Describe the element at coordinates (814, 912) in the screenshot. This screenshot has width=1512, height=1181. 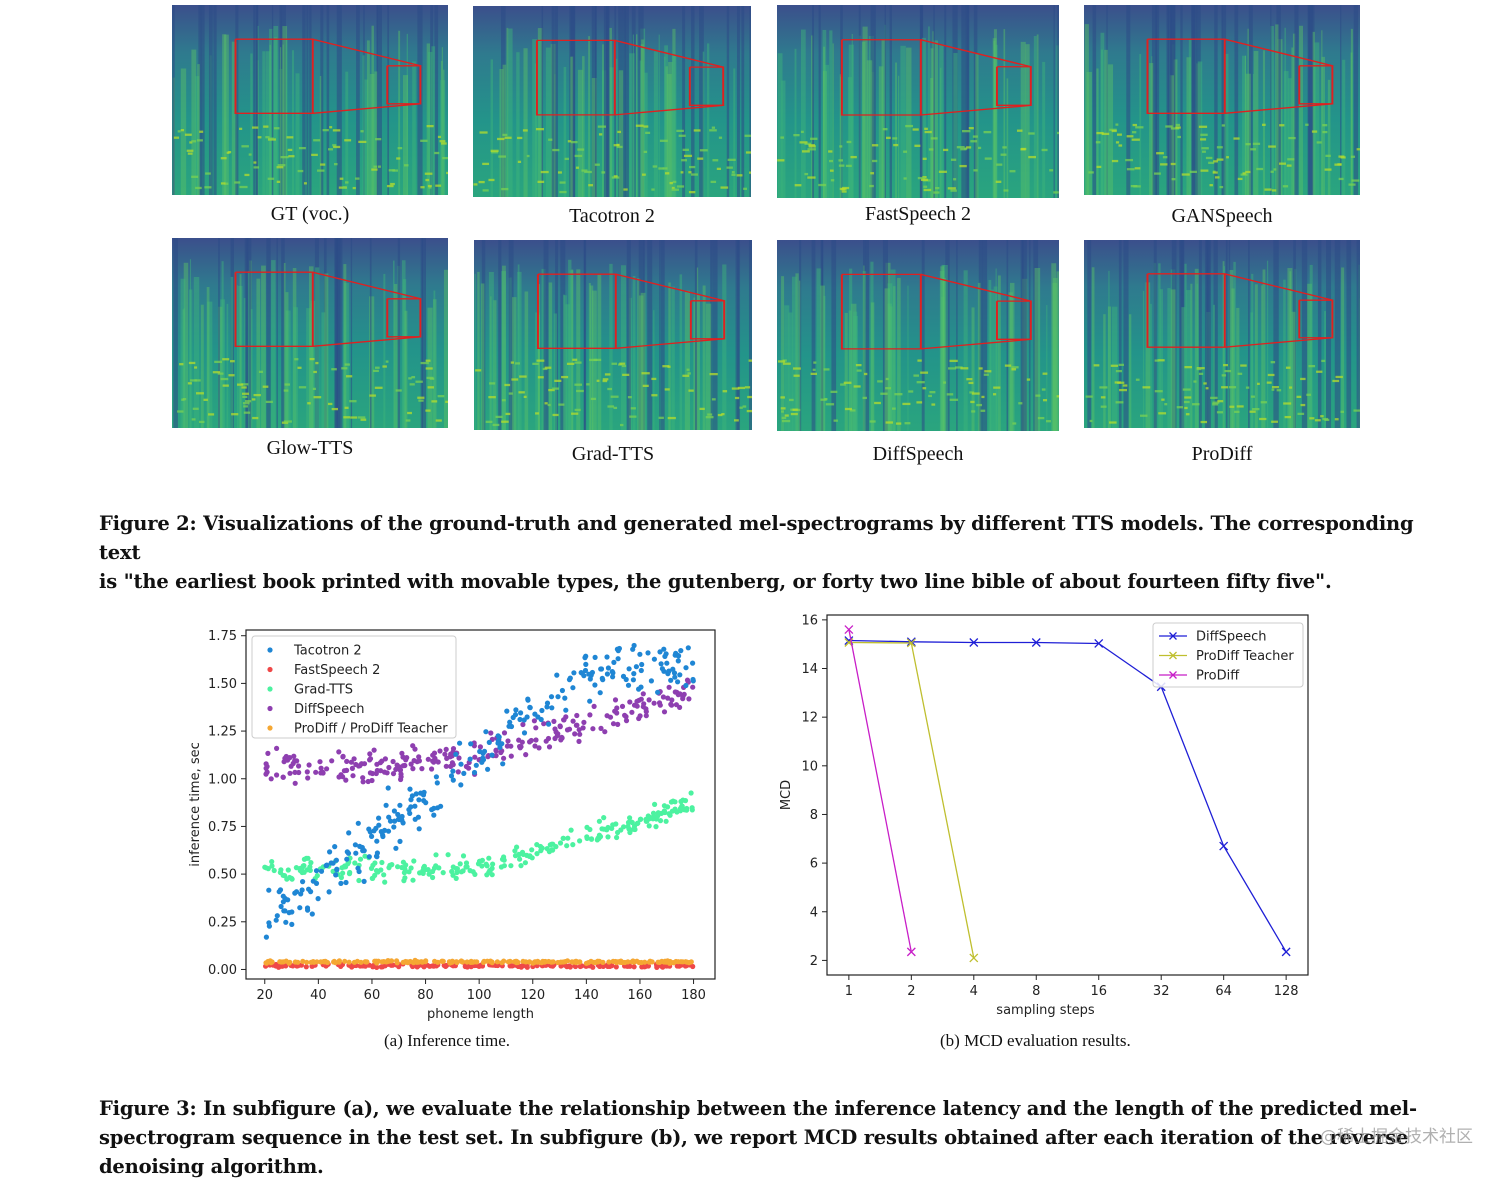
I see `y-tick-label: 4` at that location.